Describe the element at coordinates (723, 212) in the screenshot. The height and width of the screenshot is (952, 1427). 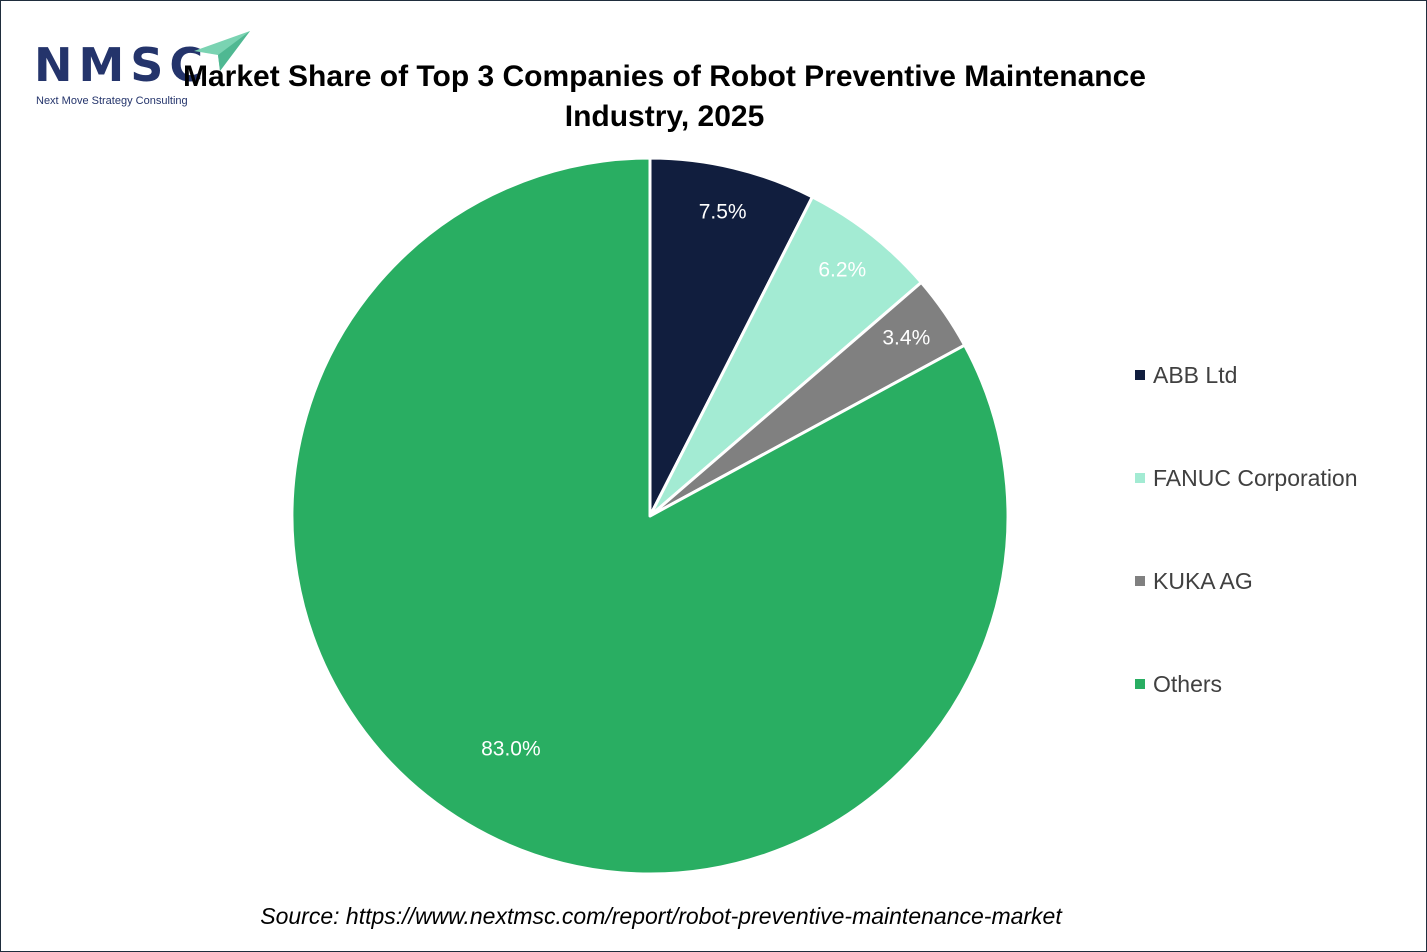
I see `data-label-abb-ltd: 7.5%` at that location.